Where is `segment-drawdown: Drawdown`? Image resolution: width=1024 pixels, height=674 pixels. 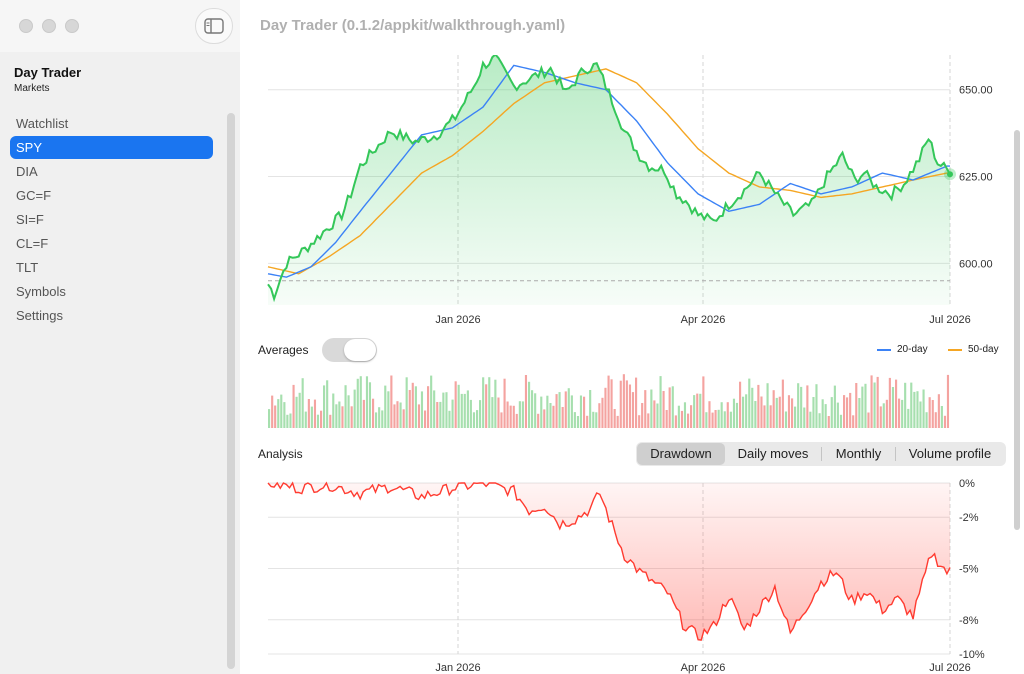
segment-drawdown: Drawdown is located at coordinates (681, 454).